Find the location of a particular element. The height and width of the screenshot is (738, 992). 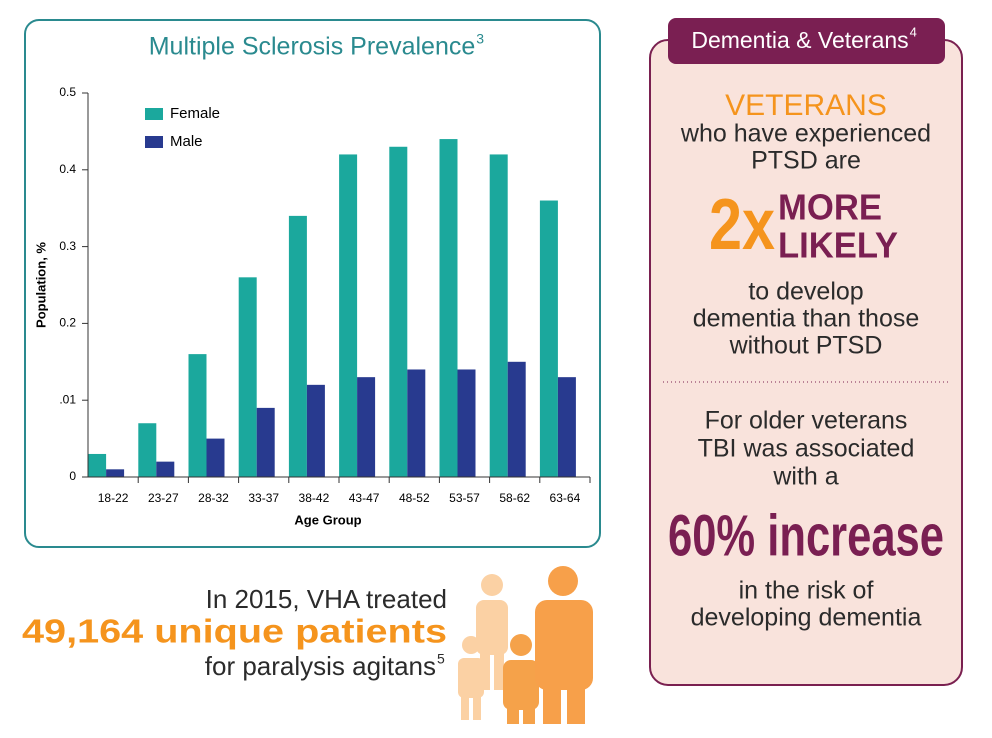

panel-text: without PTSD is located at coordinates (806, 346).